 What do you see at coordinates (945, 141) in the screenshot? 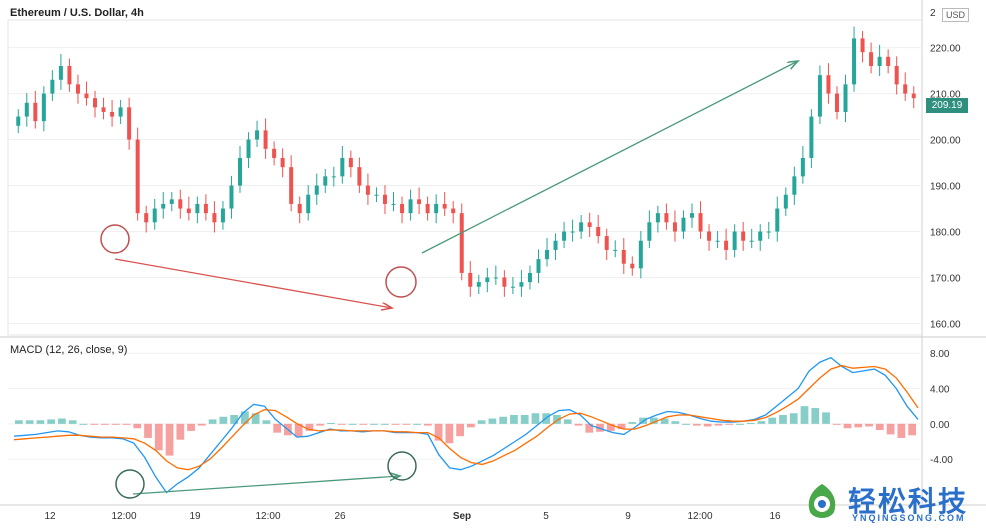
I see `price-tick-label: 200.00` at bounding box center [945, 141].